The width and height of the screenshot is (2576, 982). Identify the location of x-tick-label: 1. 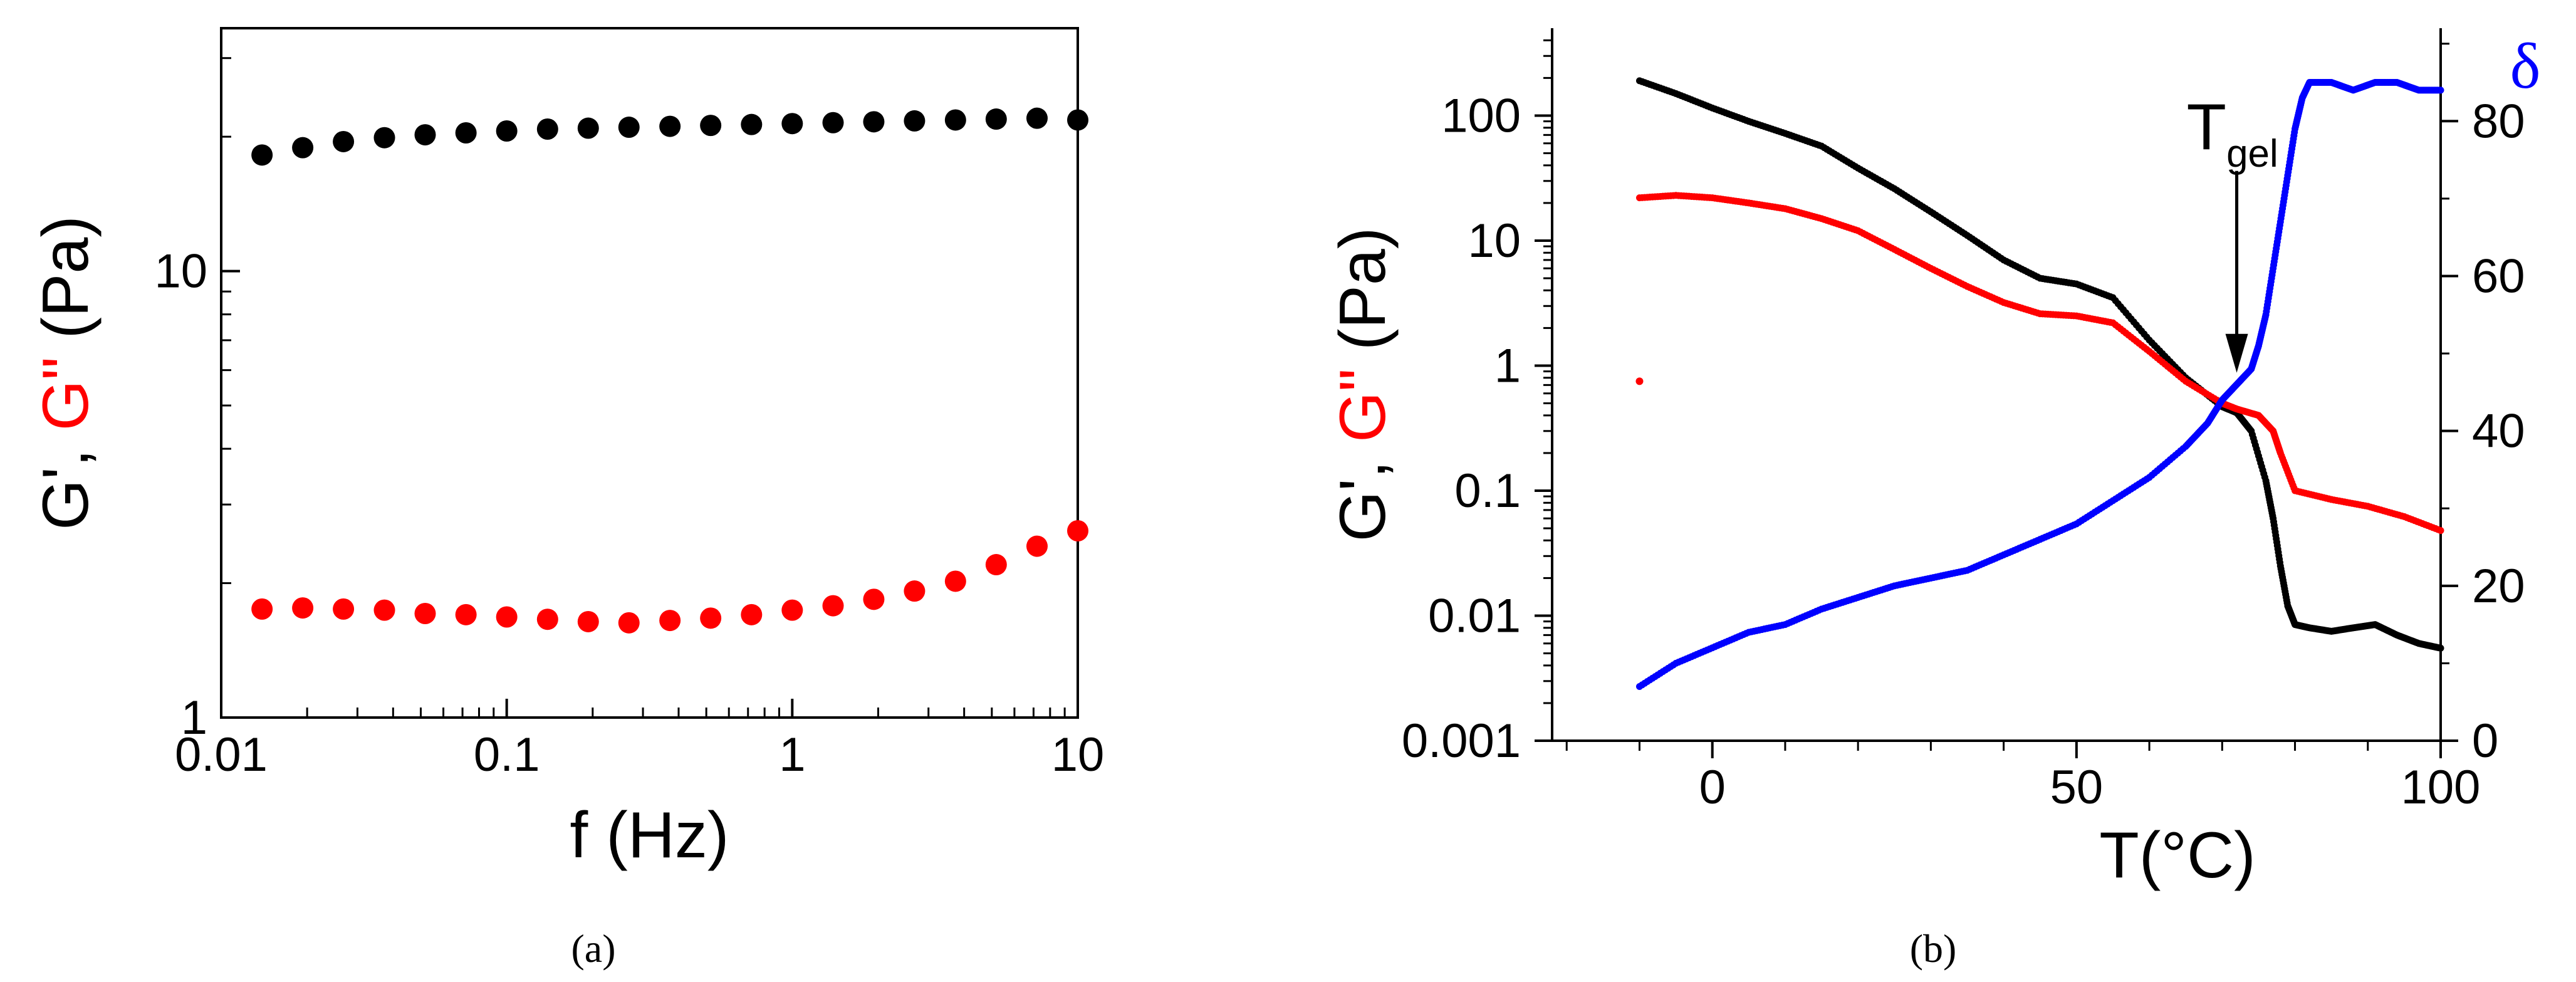
(792, 755).